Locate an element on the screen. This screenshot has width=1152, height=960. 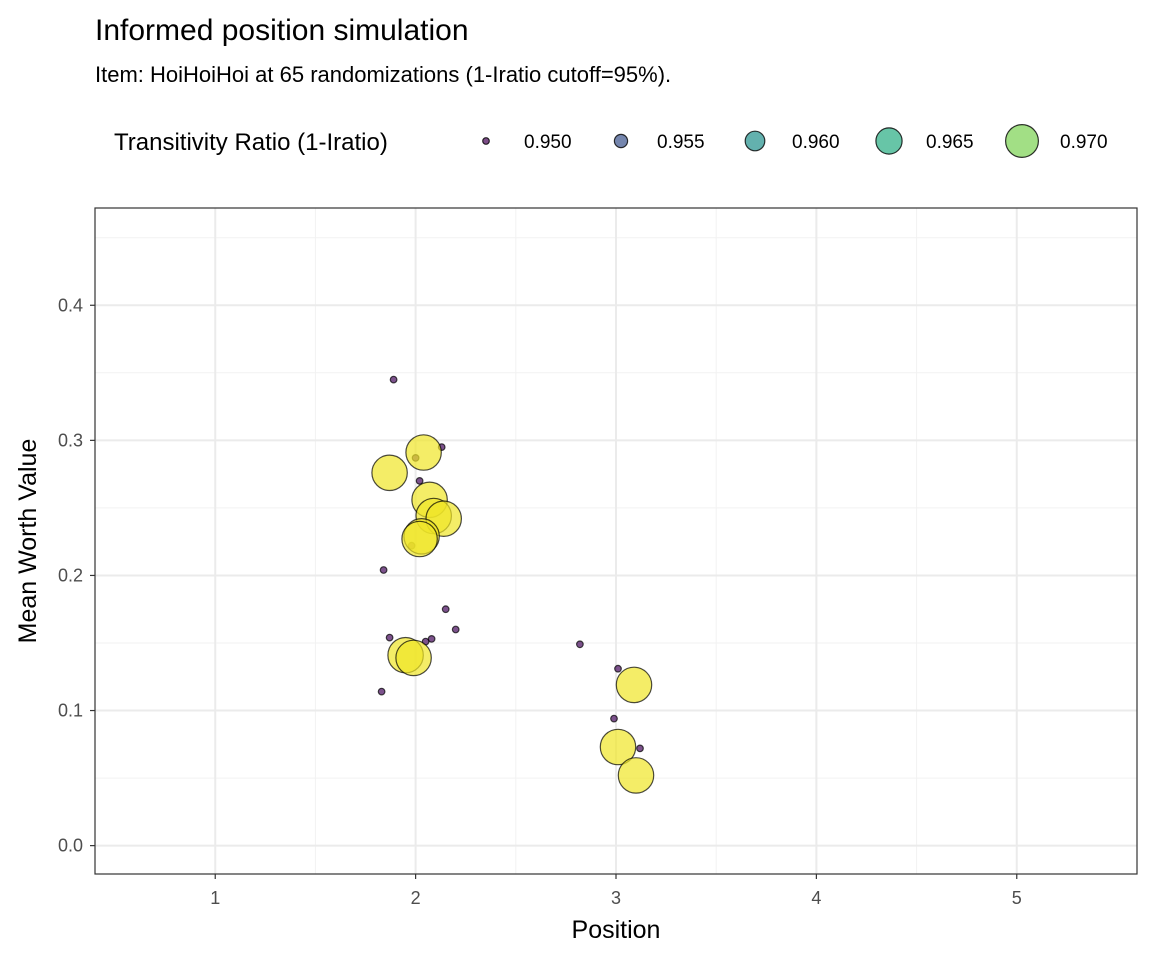
x-axis-title: Position is located at coordinates (616, 930).